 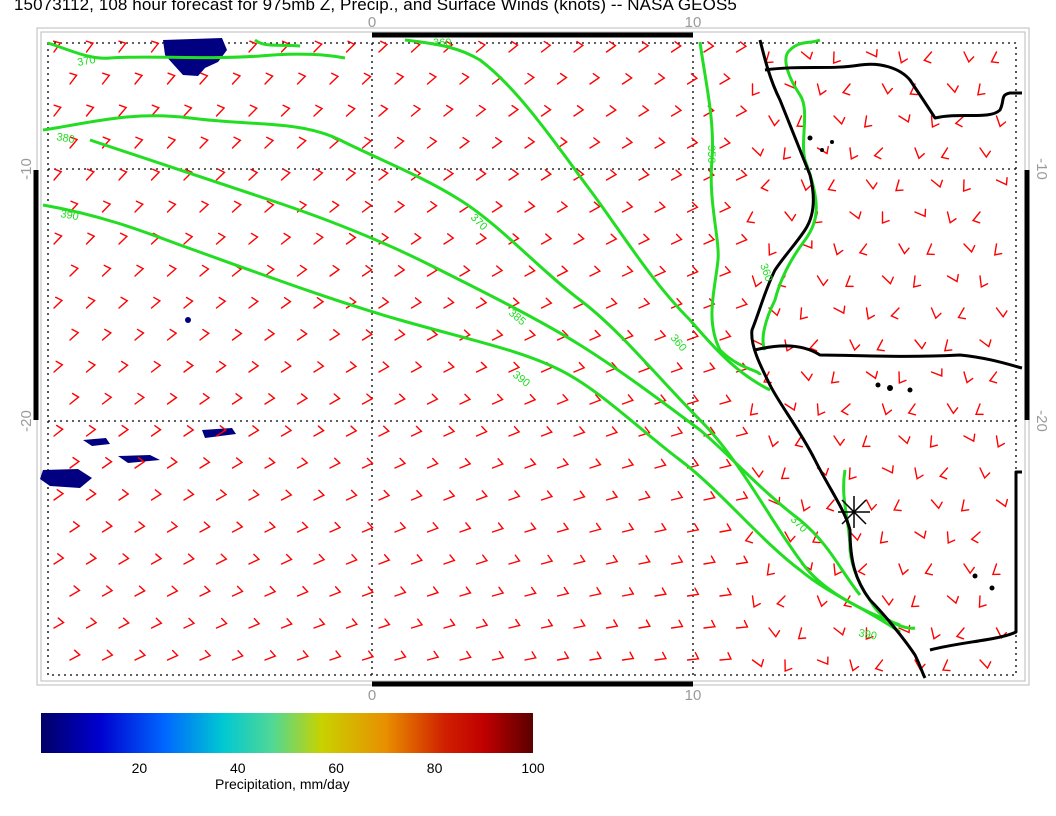 What do you see at coordinates (26, 421) in the screenshot?
I see `left-tick-label: -20` at bounding box center [26, 421].